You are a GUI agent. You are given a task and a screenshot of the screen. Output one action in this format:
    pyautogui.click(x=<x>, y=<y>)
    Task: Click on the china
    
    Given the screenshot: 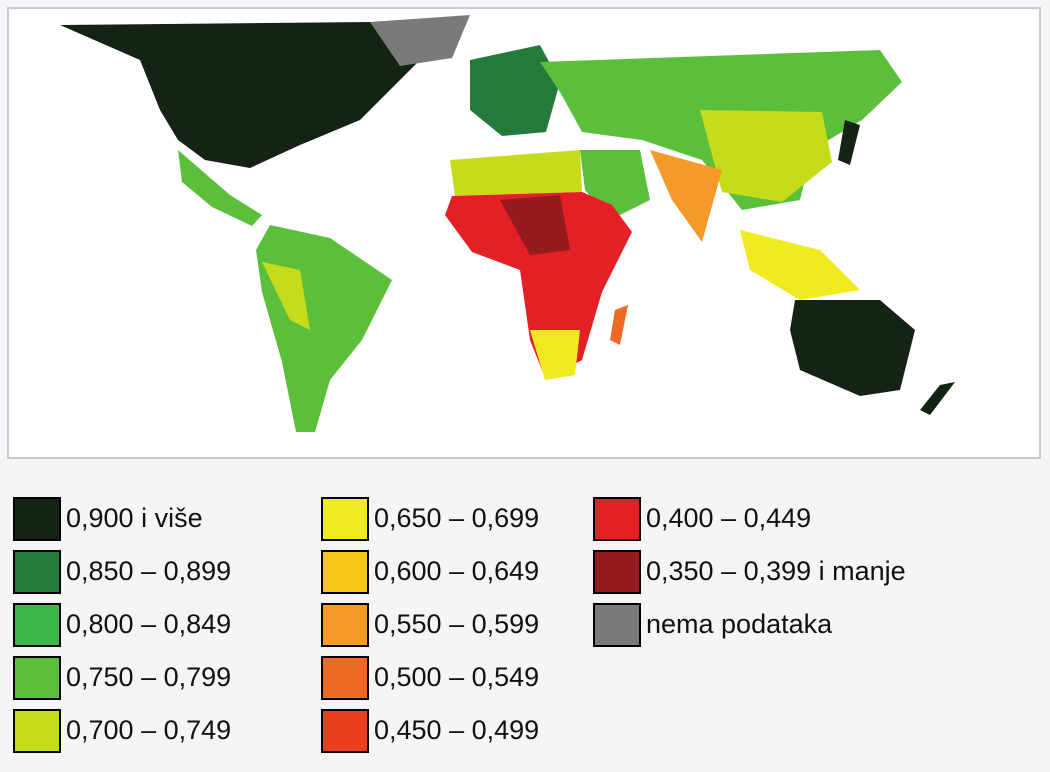 What is the action you would take?
    pyautogui.click(x=766, y=156)
    